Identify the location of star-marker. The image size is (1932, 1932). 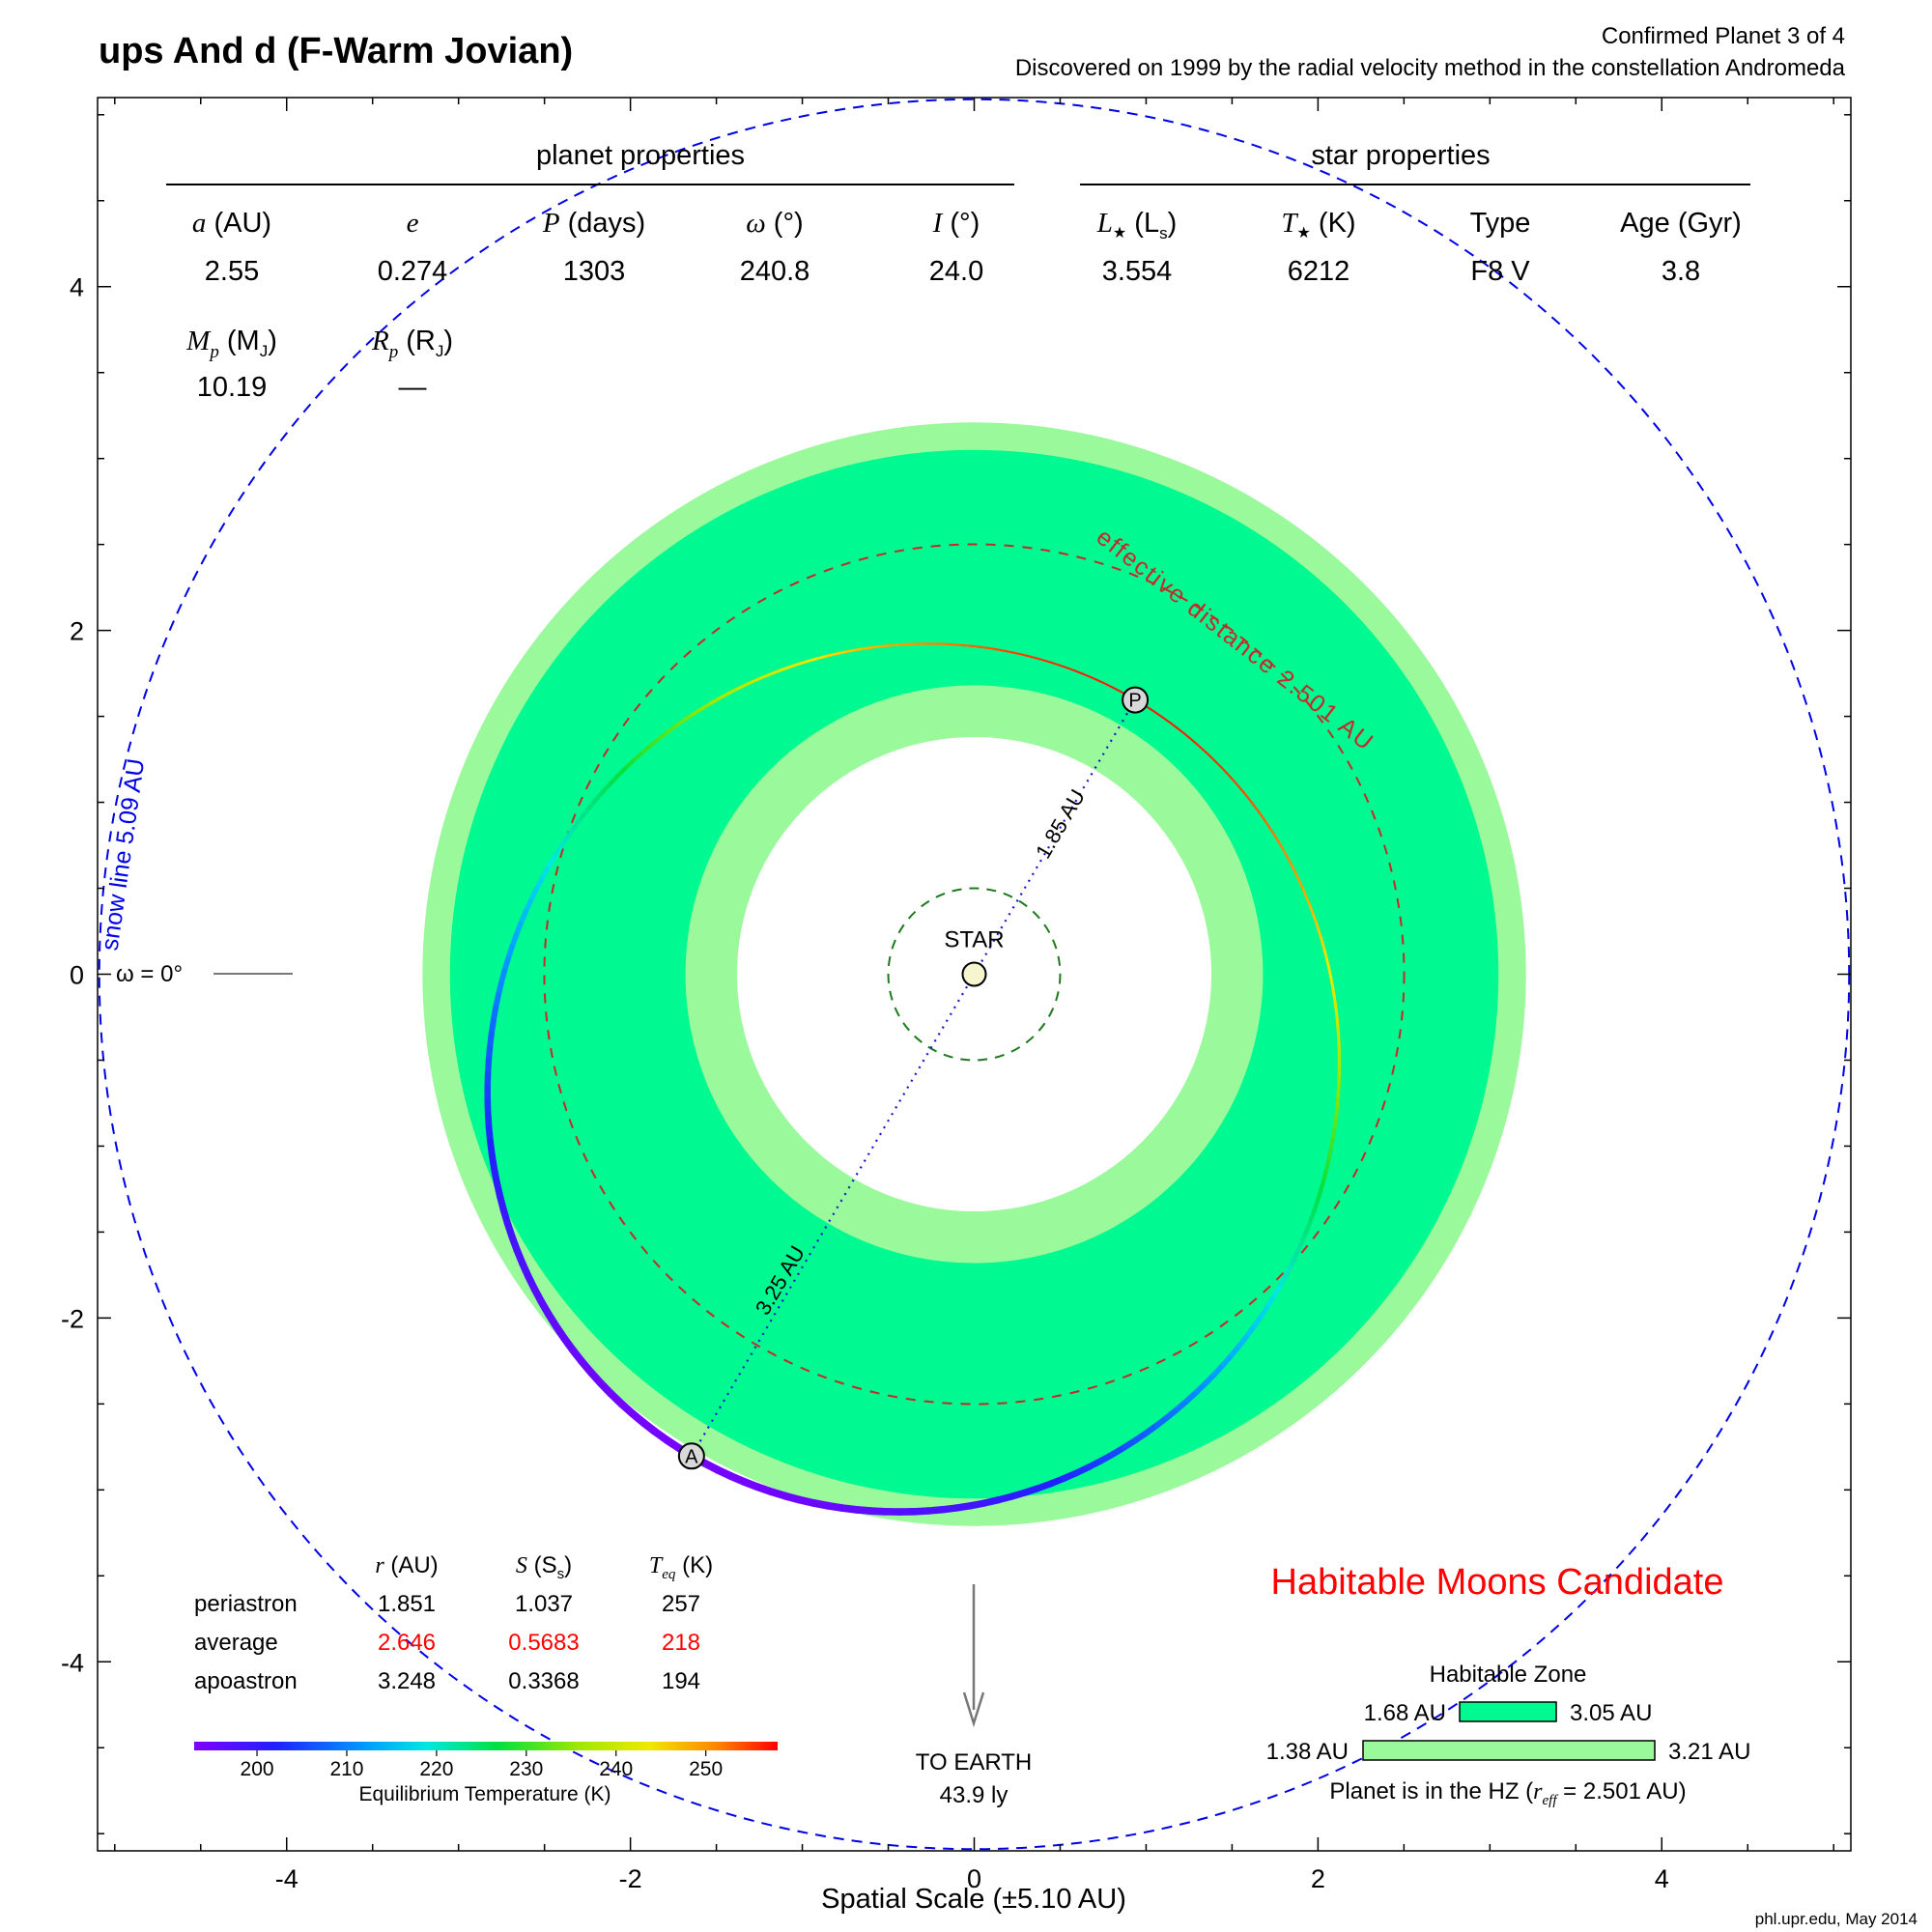
(974, 974).